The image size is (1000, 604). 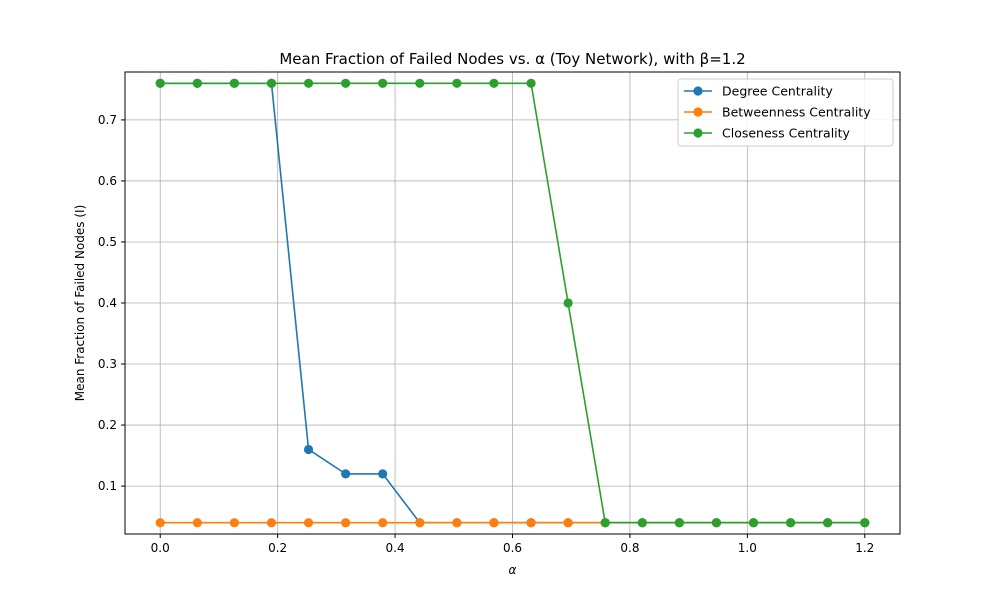 What do you see at coordinates (107, 181) in the screenshot?
I see `y-tick-label: 0.6` at bounding box center [107, 181].